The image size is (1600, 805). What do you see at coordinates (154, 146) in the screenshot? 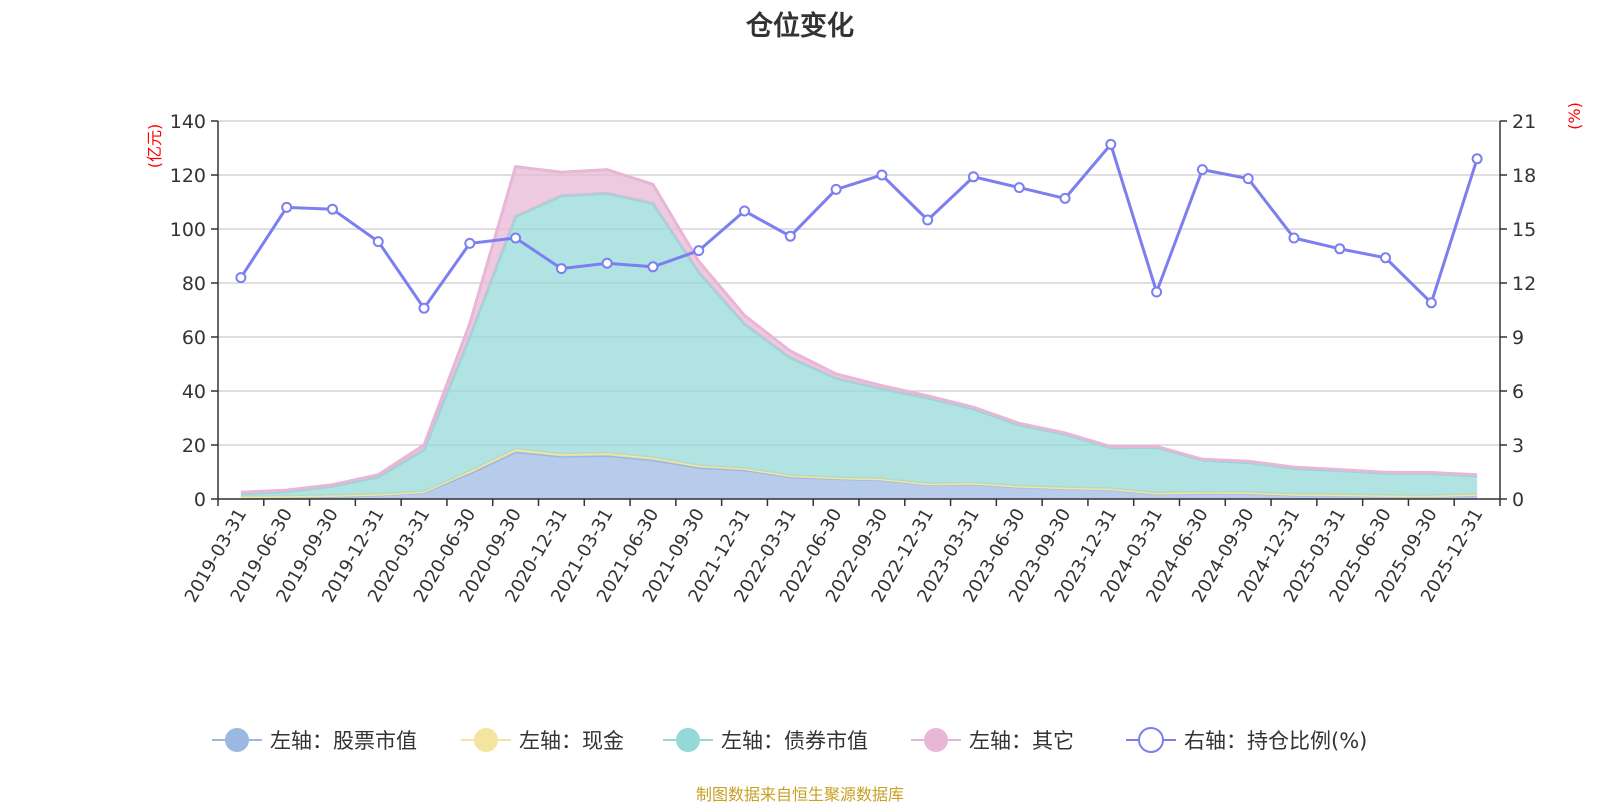
I see `left-axis-unit: (亿元)` at bounding box center [154, 146].